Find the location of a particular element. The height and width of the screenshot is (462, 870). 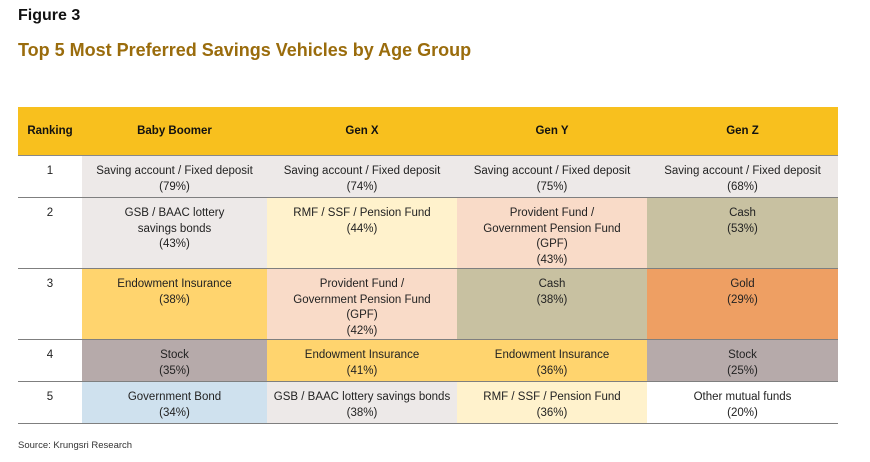

table-cell: Stock (25%) is located at coordinates (742, 360).